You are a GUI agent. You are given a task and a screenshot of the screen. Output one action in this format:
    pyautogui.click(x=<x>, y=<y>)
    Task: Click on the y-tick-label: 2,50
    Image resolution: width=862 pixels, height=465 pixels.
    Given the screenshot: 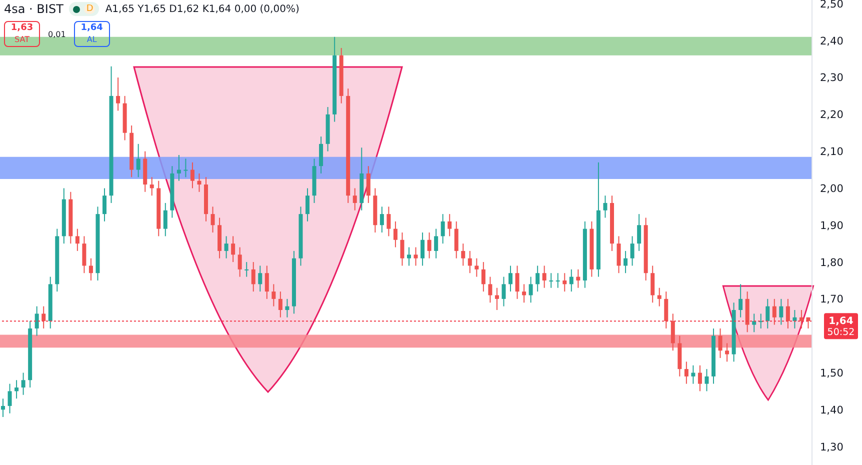 What is the action you would take?
    pyautogui.click(x=832, y=5)
    